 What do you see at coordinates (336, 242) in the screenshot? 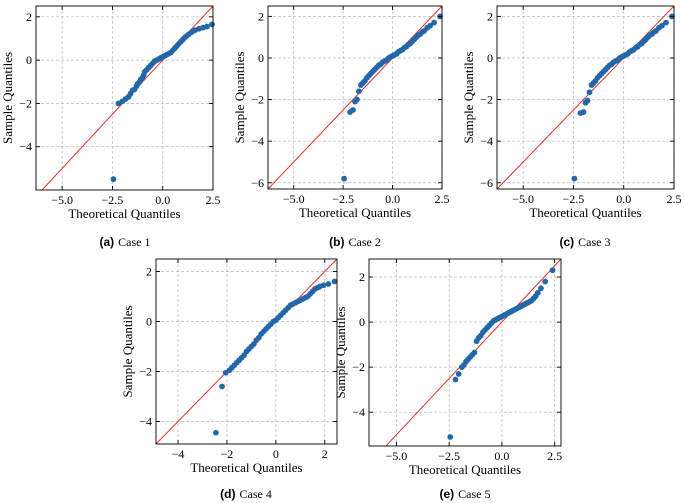
I see `caption-label: (b)` at bounding box center [336, 242].